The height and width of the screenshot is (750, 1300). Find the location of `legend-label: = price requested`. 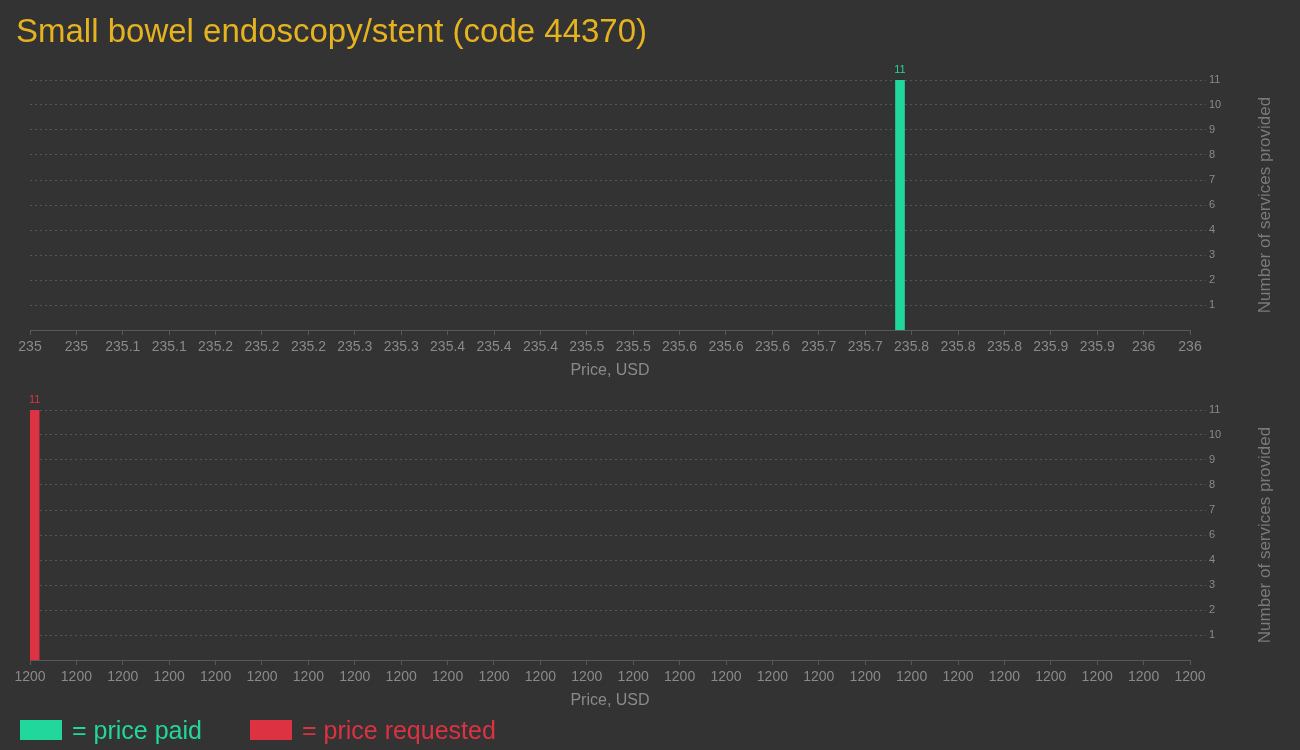

legend-label: = price requested is located at coordinates (398, 730).